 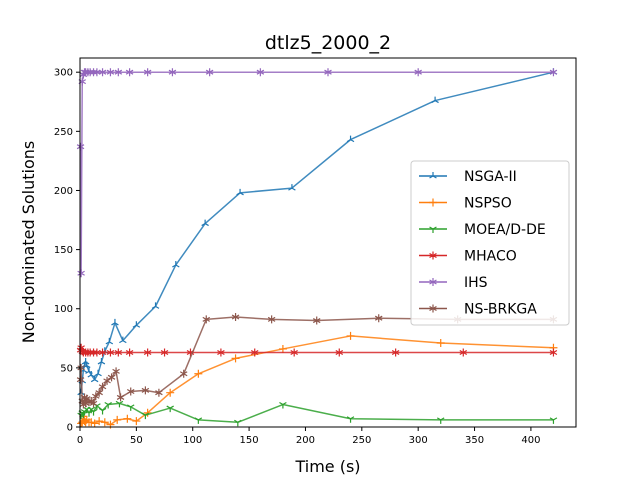 I want to click on y-axis: 0 50 100 150 200 250 300, so click(x=67, y=251).